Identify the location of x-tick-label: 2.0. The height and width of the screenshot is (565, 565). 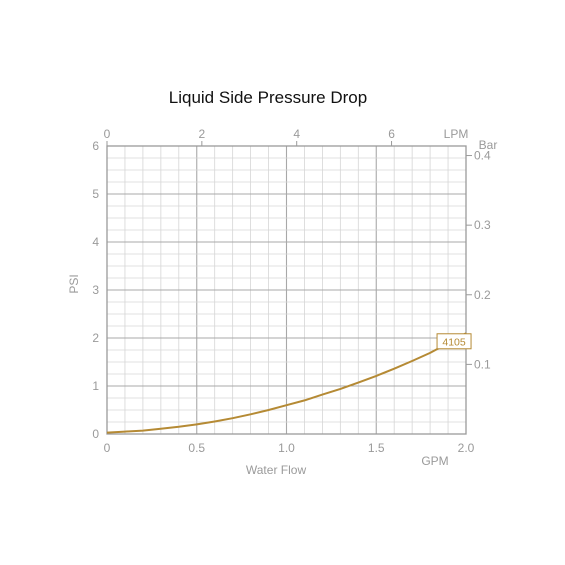
(466, 448).